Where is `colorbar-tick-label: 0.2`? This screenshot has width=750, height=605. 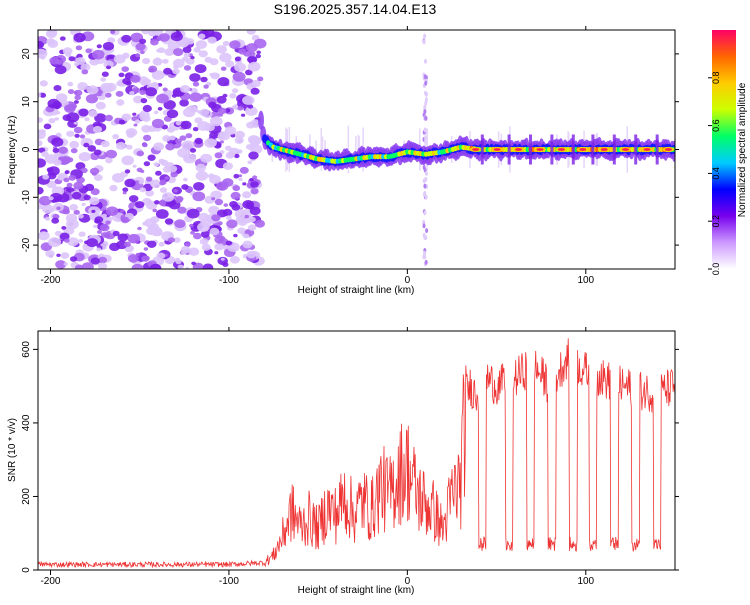 colorbar-tick-label: 0.2 is located at coordinates (716, 221).